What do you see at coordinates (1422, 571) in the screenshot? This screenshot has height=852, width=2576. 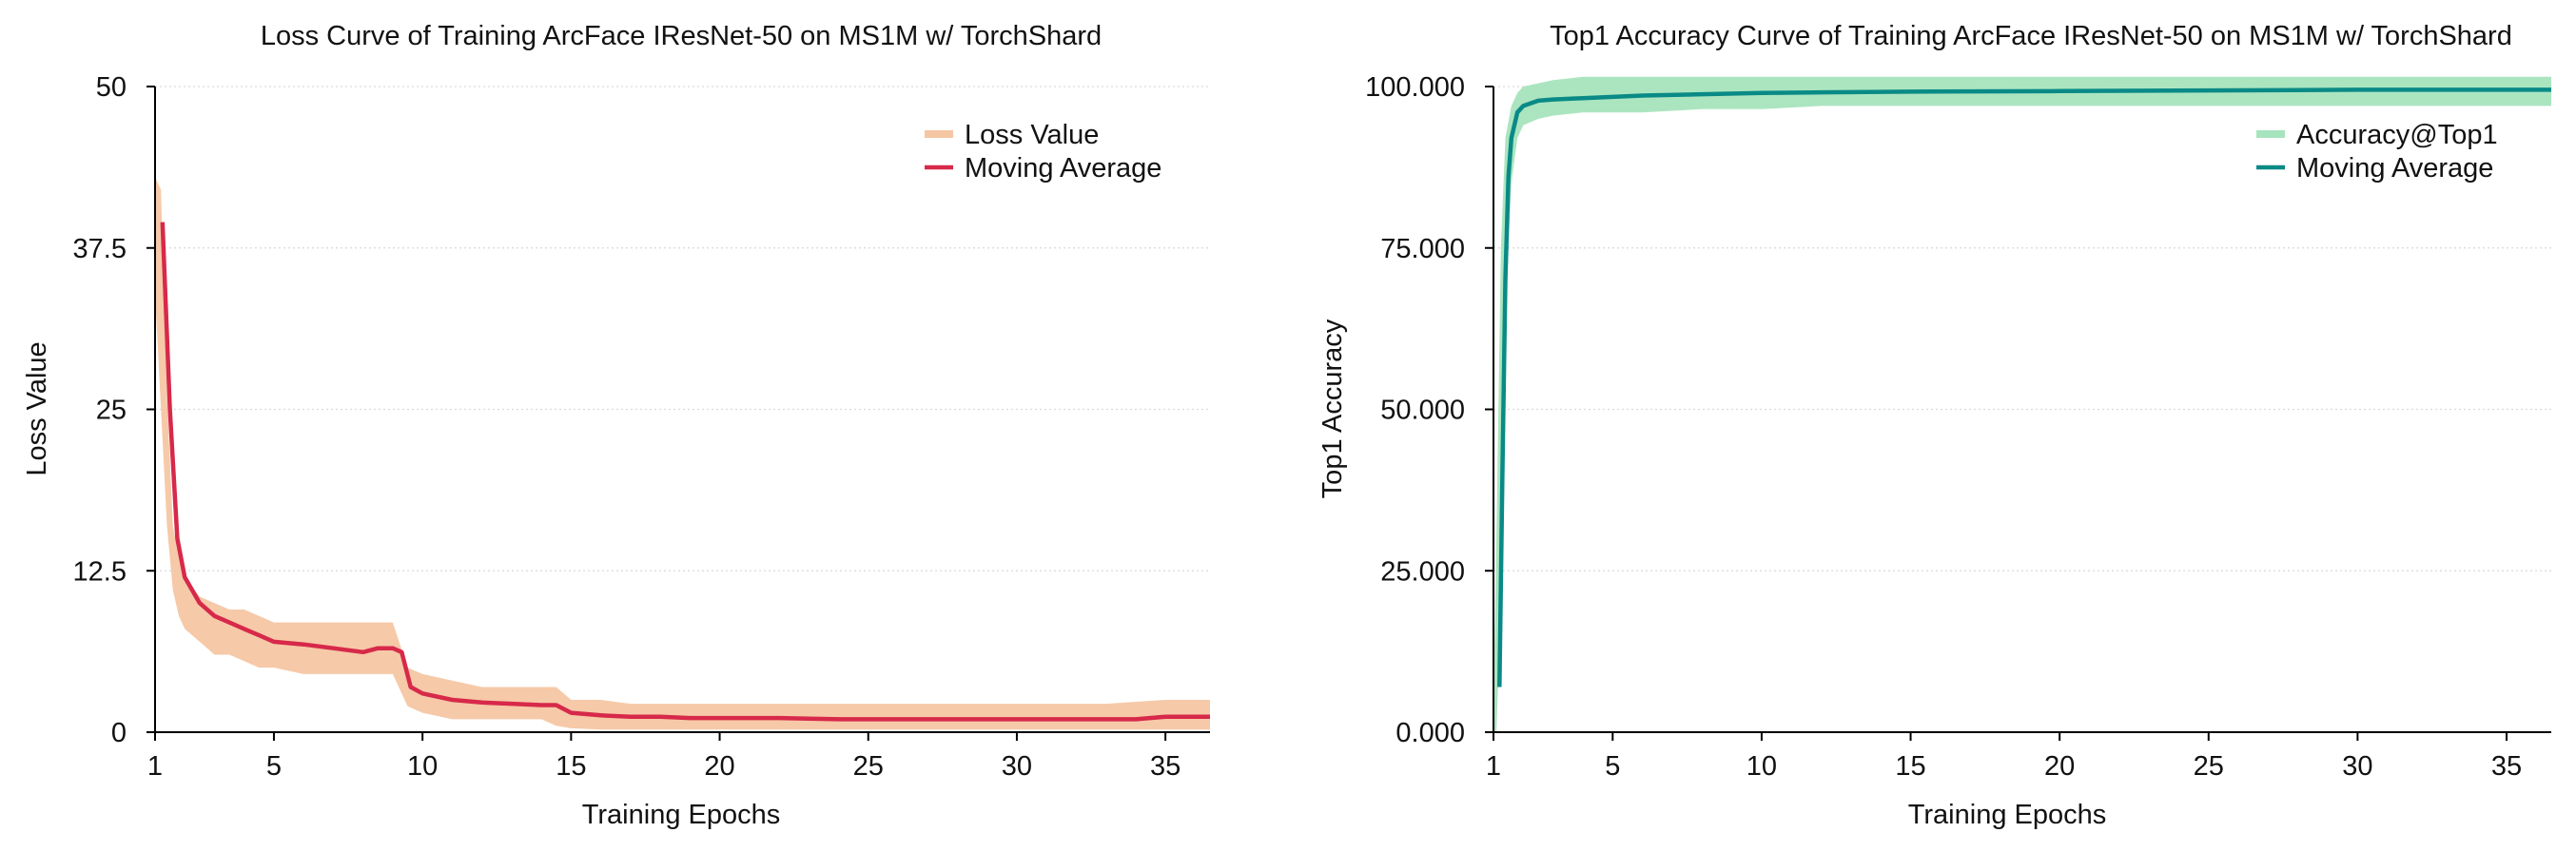 I see `y-tick-label: 25.000` at bounding box center [1422, 571].